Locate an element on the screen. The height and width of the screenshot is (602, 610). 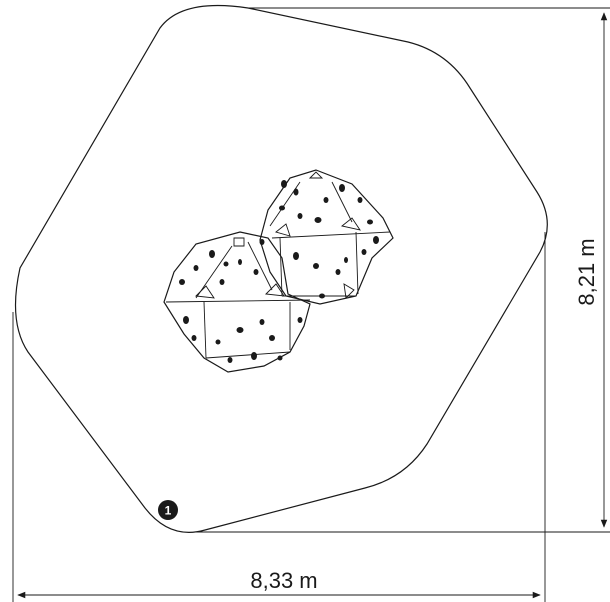
lower-polyhedron-outline is located at coordinates (237, 302).